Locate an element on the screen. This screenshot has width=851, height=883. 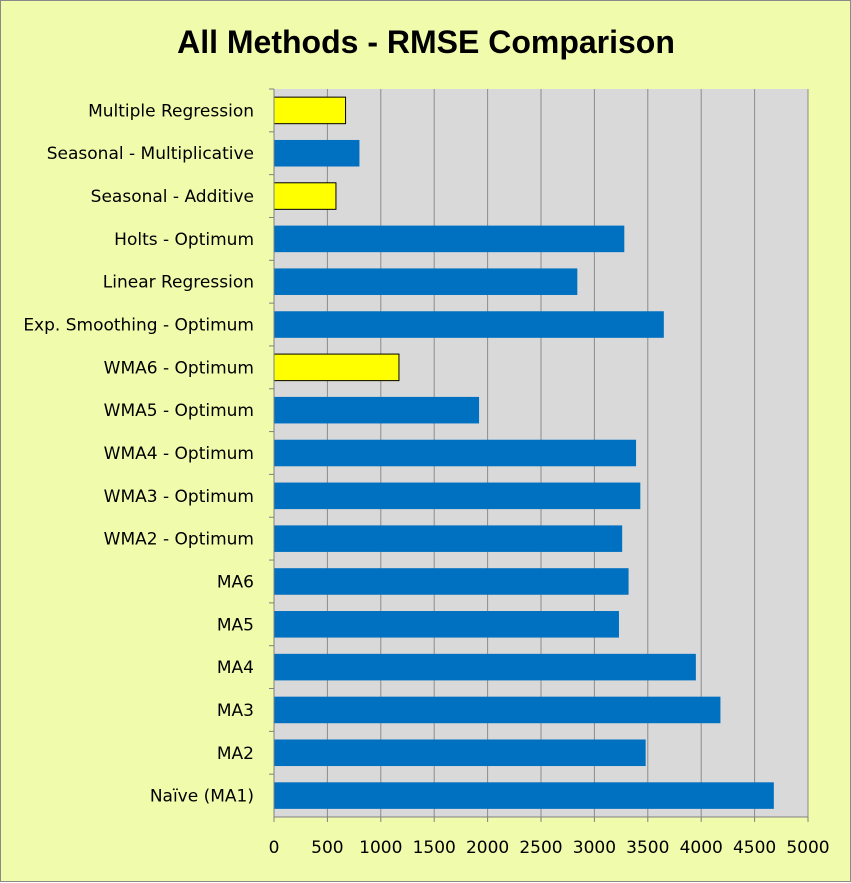
category-label: Holts - Optimum is located at coordinates (184, 240).